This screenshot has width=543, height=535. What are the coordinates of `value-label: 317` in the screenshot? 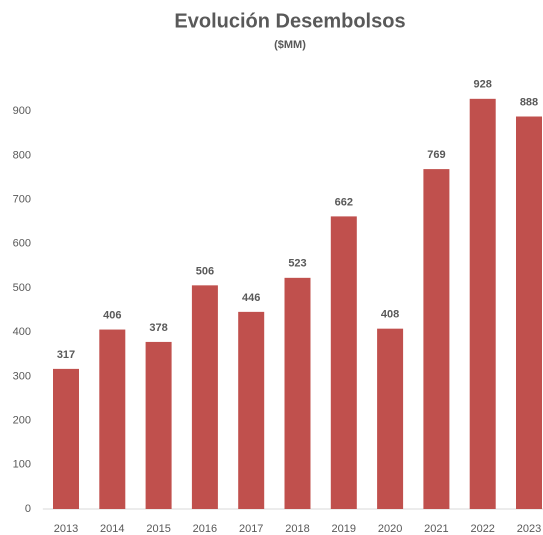 It's located at (66, 355).